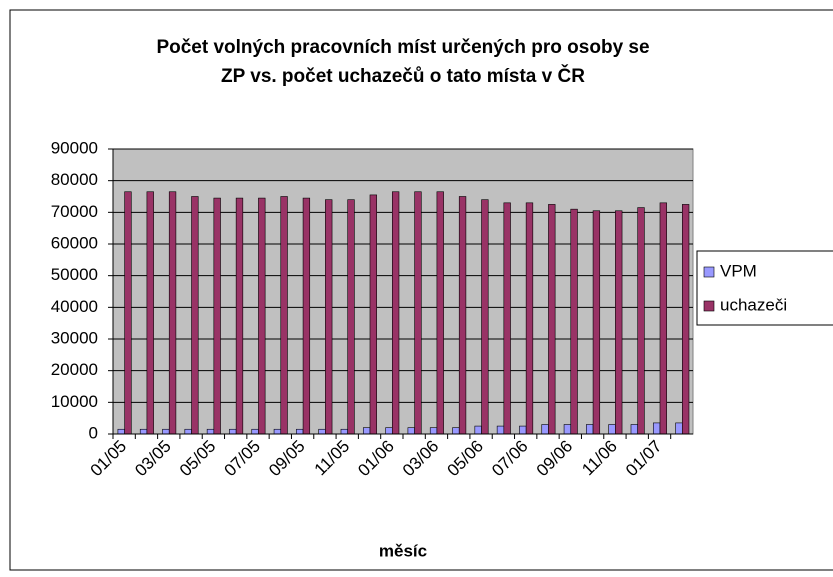 The height and width of the screenshot is (577, 833). What do you see at coordinates (74, 274) in the screenshot?
I see `y-tick-label: 50000` at bounding box center [74, 274].